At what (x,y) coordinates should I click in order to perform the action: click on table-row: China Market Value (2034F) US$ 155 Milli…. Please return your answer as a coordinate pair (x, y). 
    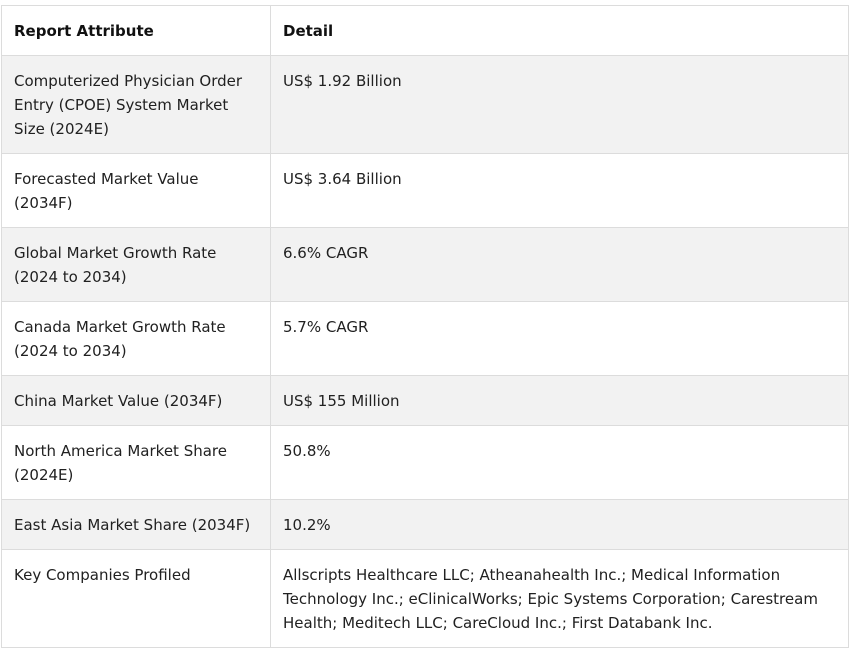
    Looking at the image, I should click on (425, 400).